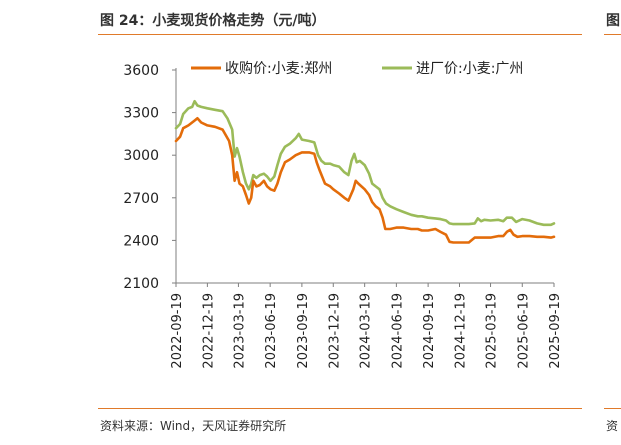 The width and height of the screenshot is (621, 445). Describe the element at coordinates (208, 331) in the screenshot. I see `x-tick-label: 2022-12-19` at that location.